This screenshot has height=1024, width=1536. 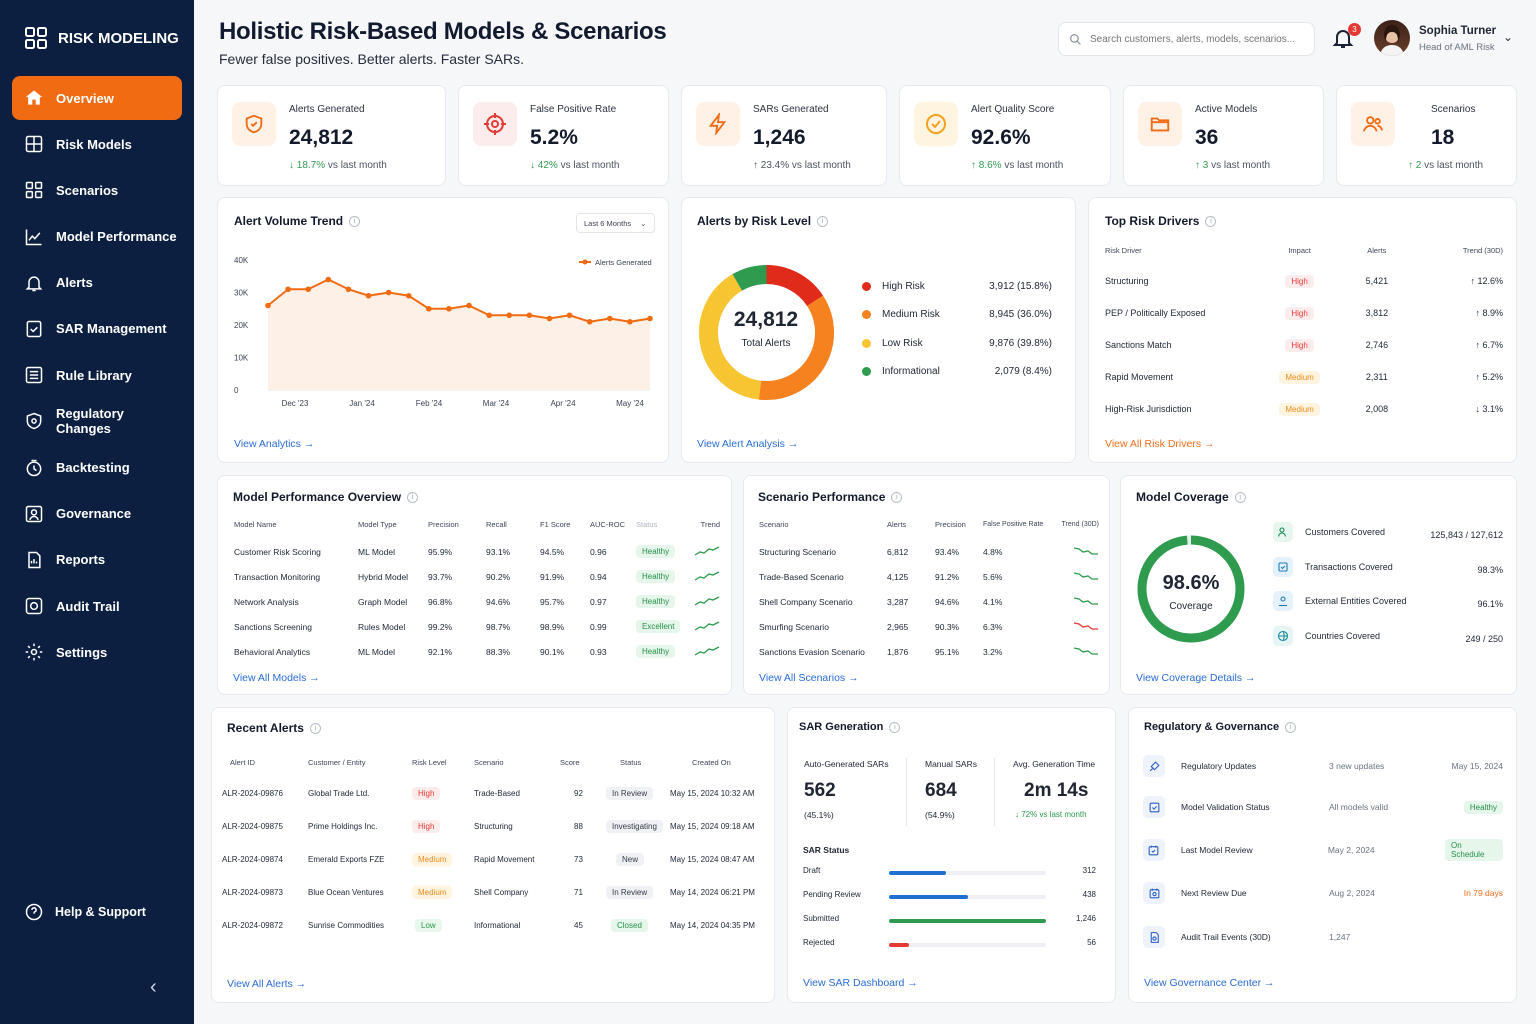 What do you see at coordinates (1343, 39) in the screenshot?
I see `bell-icon` at bounding box center [1343, 39].